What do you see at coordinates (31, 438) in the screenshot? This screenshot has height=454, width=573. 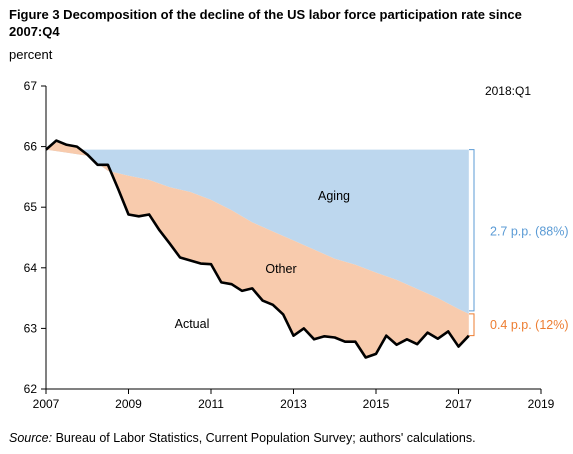 I see `source-label: Source:` at bounding box center [31, 438].